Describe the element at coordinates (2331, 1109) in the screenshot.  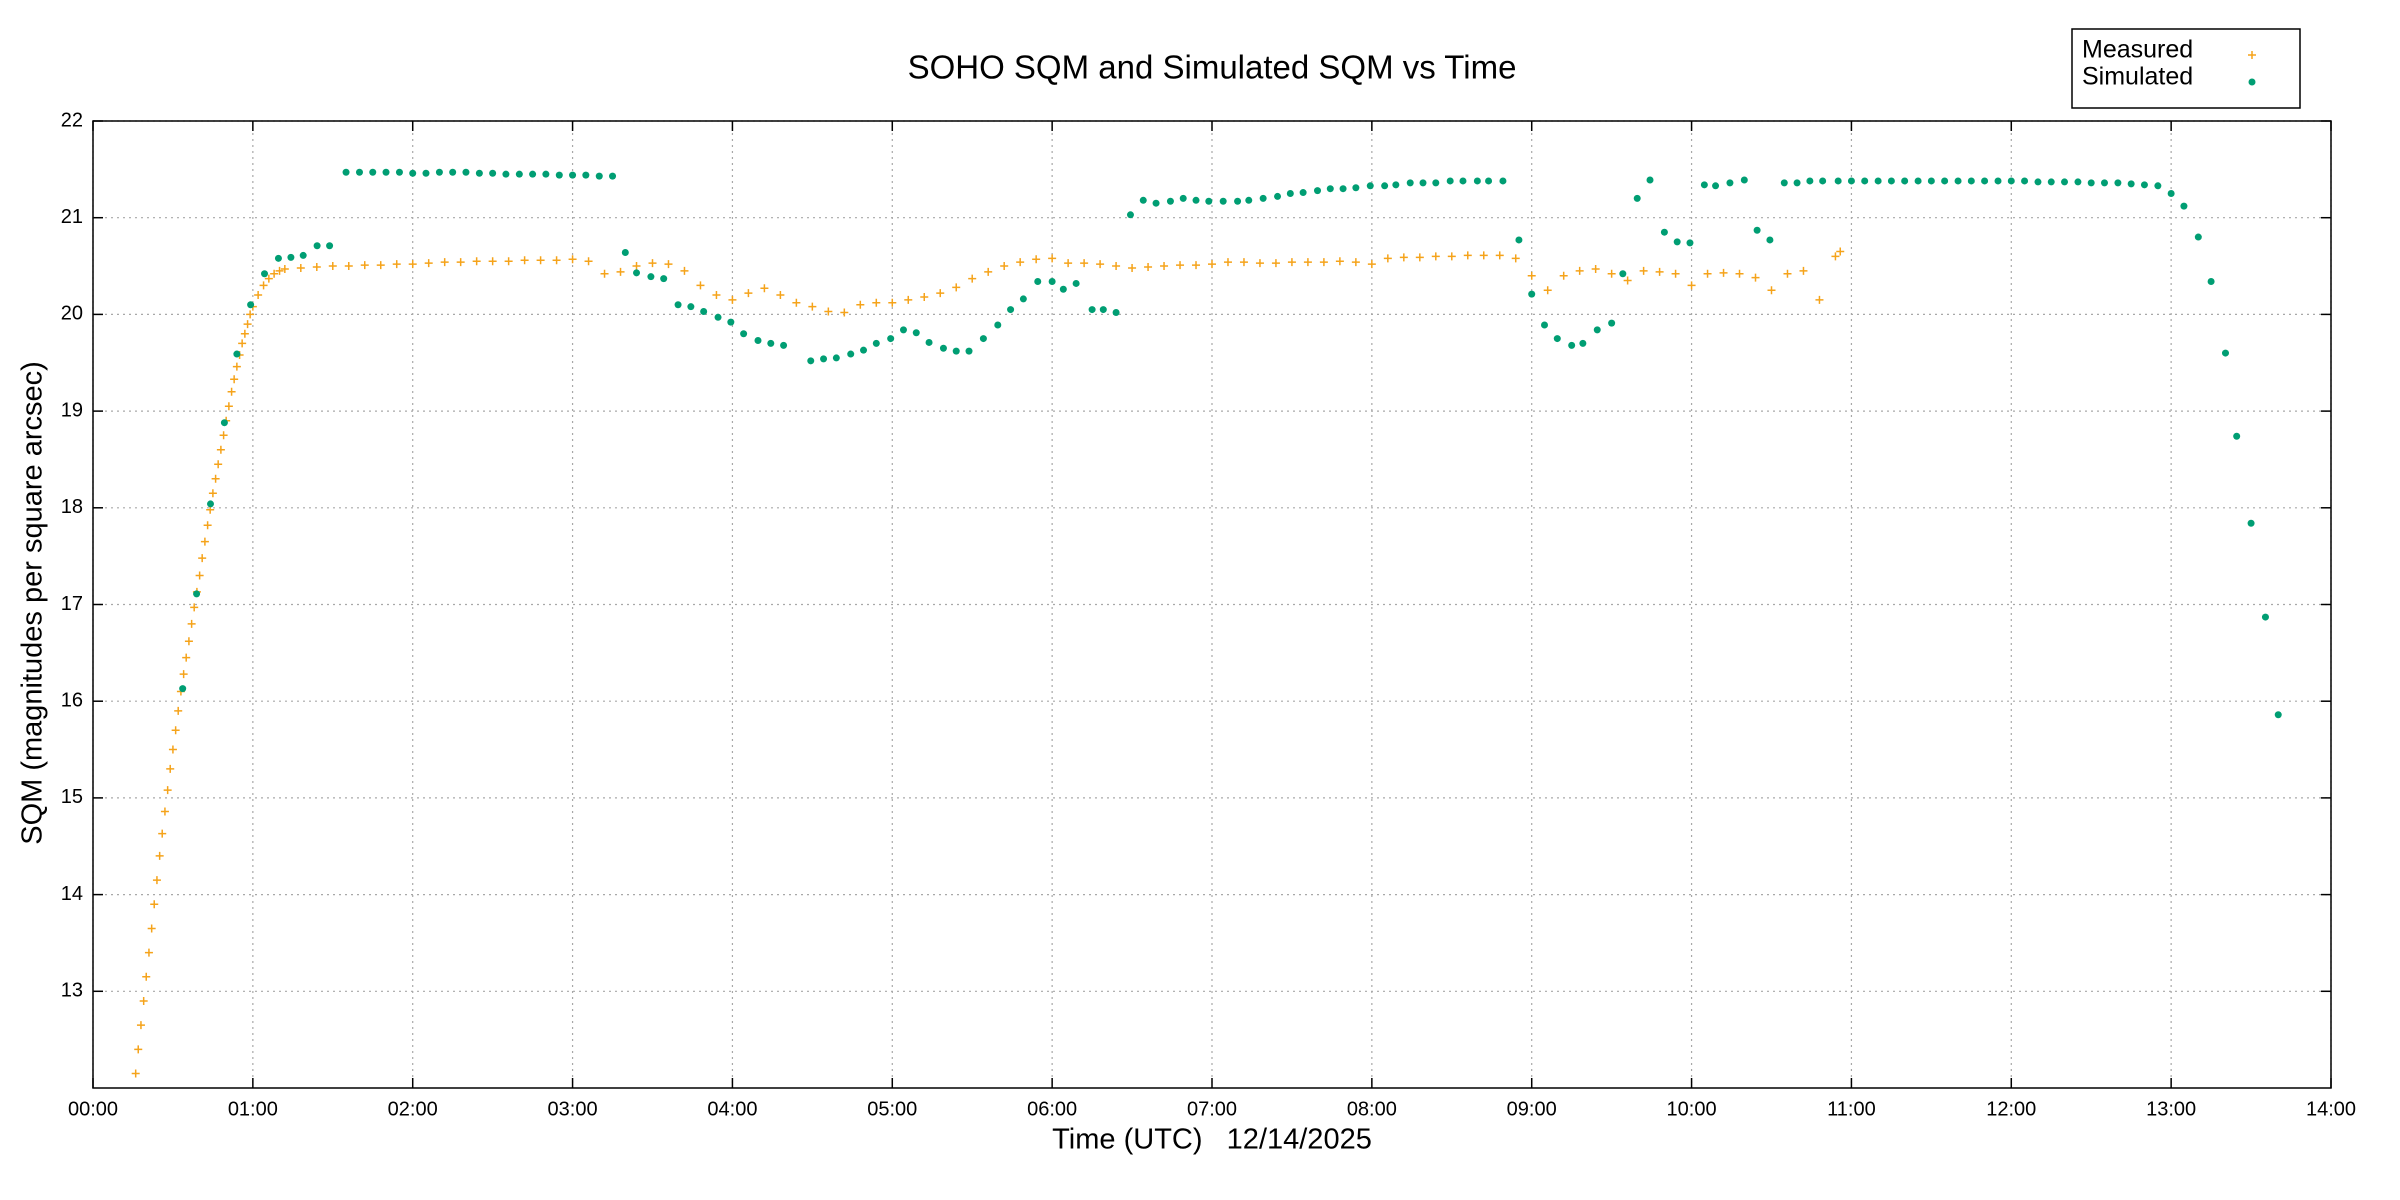
I see `x-tick-label: 14:00` at that location.